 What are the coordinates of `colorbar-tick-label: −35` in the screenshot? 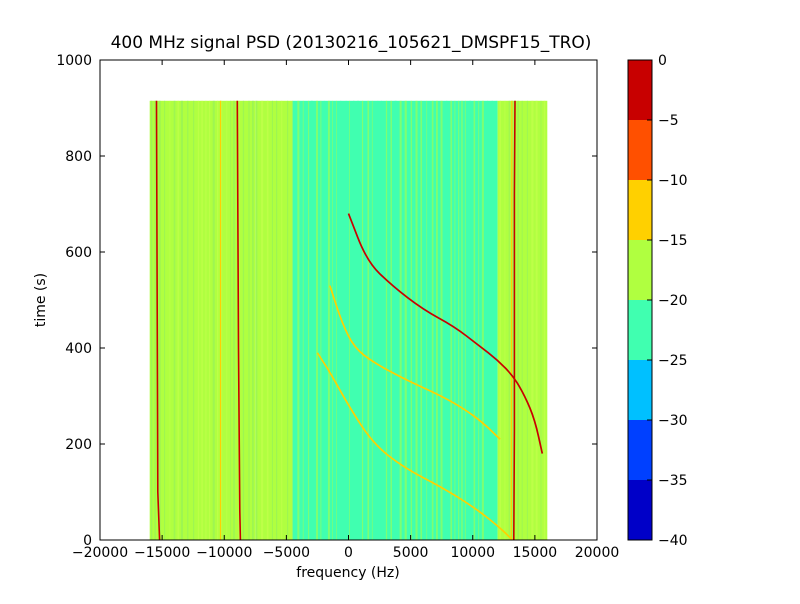 It's located at (673, 481).